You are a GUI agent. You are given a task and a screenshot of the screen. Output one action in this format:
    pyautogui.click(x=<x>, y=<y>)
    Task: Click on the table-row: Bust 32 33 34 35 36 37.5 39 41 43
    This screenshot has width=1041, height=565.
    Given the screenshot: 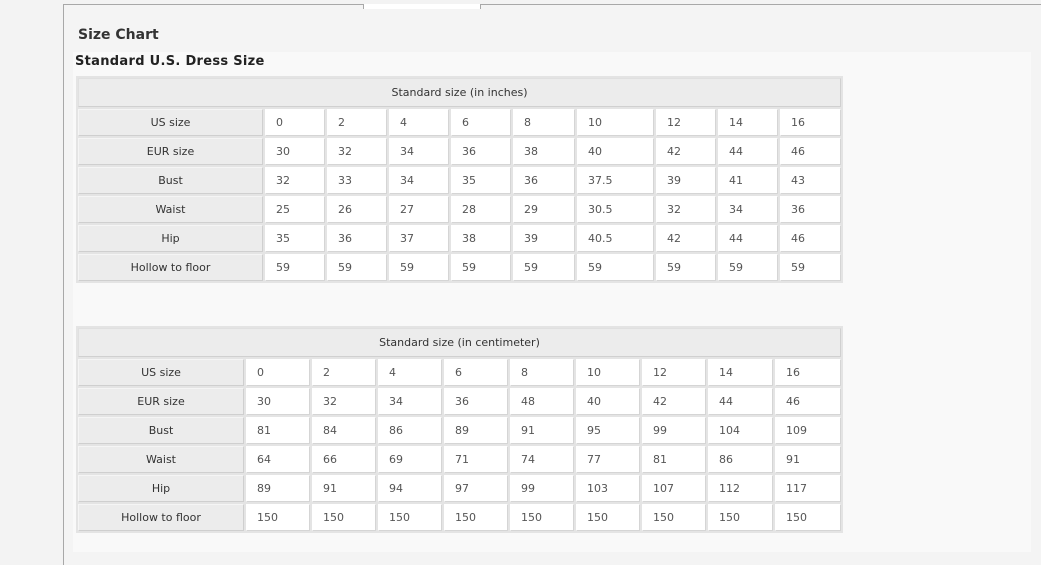 What is the action you would take?
    pyautogui.click(x=459, y=180)
    